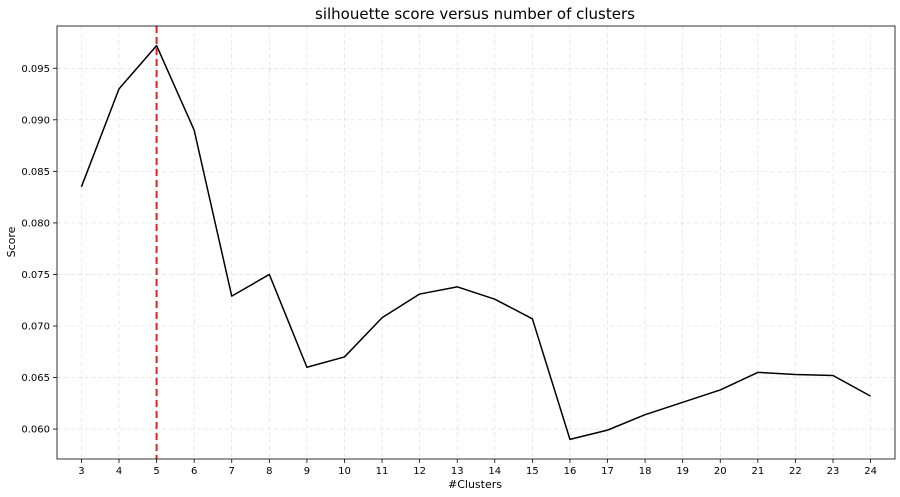 The width and height of the screenshot is (900, 497). I want to click on x-ticks: 3 4 5 6 7 8 9 10 11 12 13 14 15 16 17 18 19 20 21 22 23 24, so click(477, 468).